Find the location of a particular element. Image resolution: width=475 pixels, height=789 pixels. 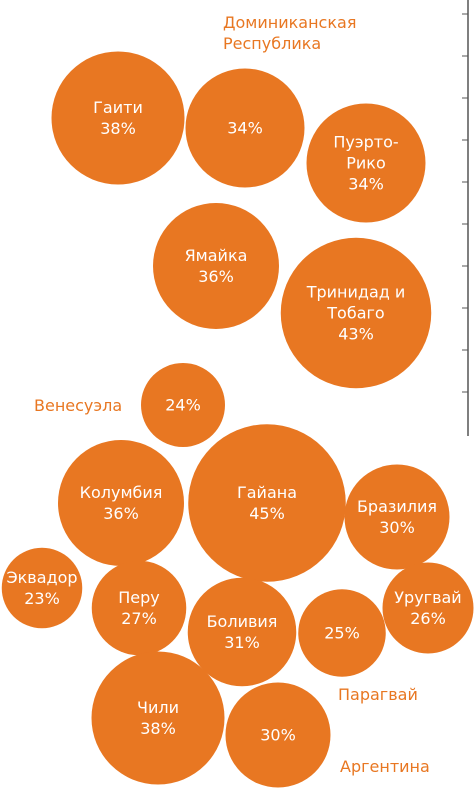

category-label: Боливия is located at coordinates (242, 621).